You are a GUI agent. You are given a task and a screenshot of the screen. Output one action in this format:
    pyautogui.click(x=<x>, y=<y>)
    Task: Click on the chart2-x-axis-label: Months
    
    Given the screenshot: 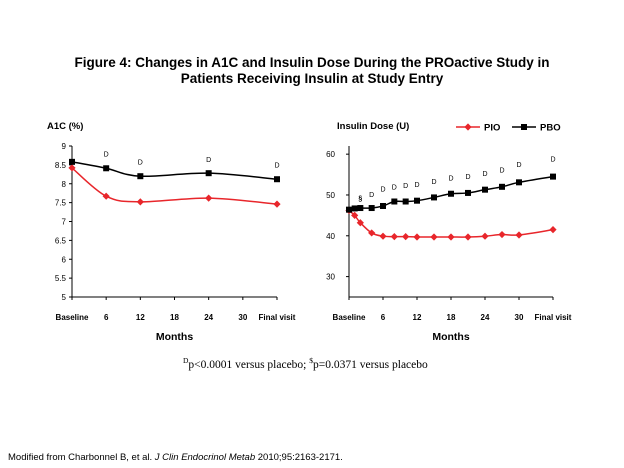 What is the action you would take?
    pyautogui.click(x=450, y=337)
    